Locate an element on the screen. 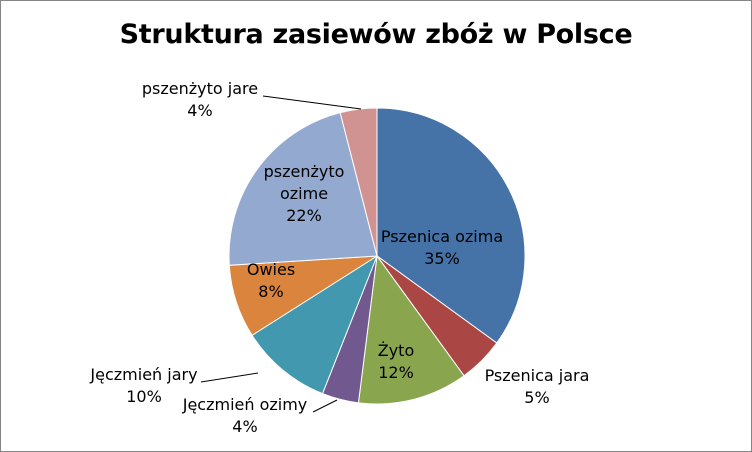 Image resolution: width=752 pixels, height=452 pixels. slice-name-pszenica-ozima: Pszenica ozima is located at coordinates (442, 236).